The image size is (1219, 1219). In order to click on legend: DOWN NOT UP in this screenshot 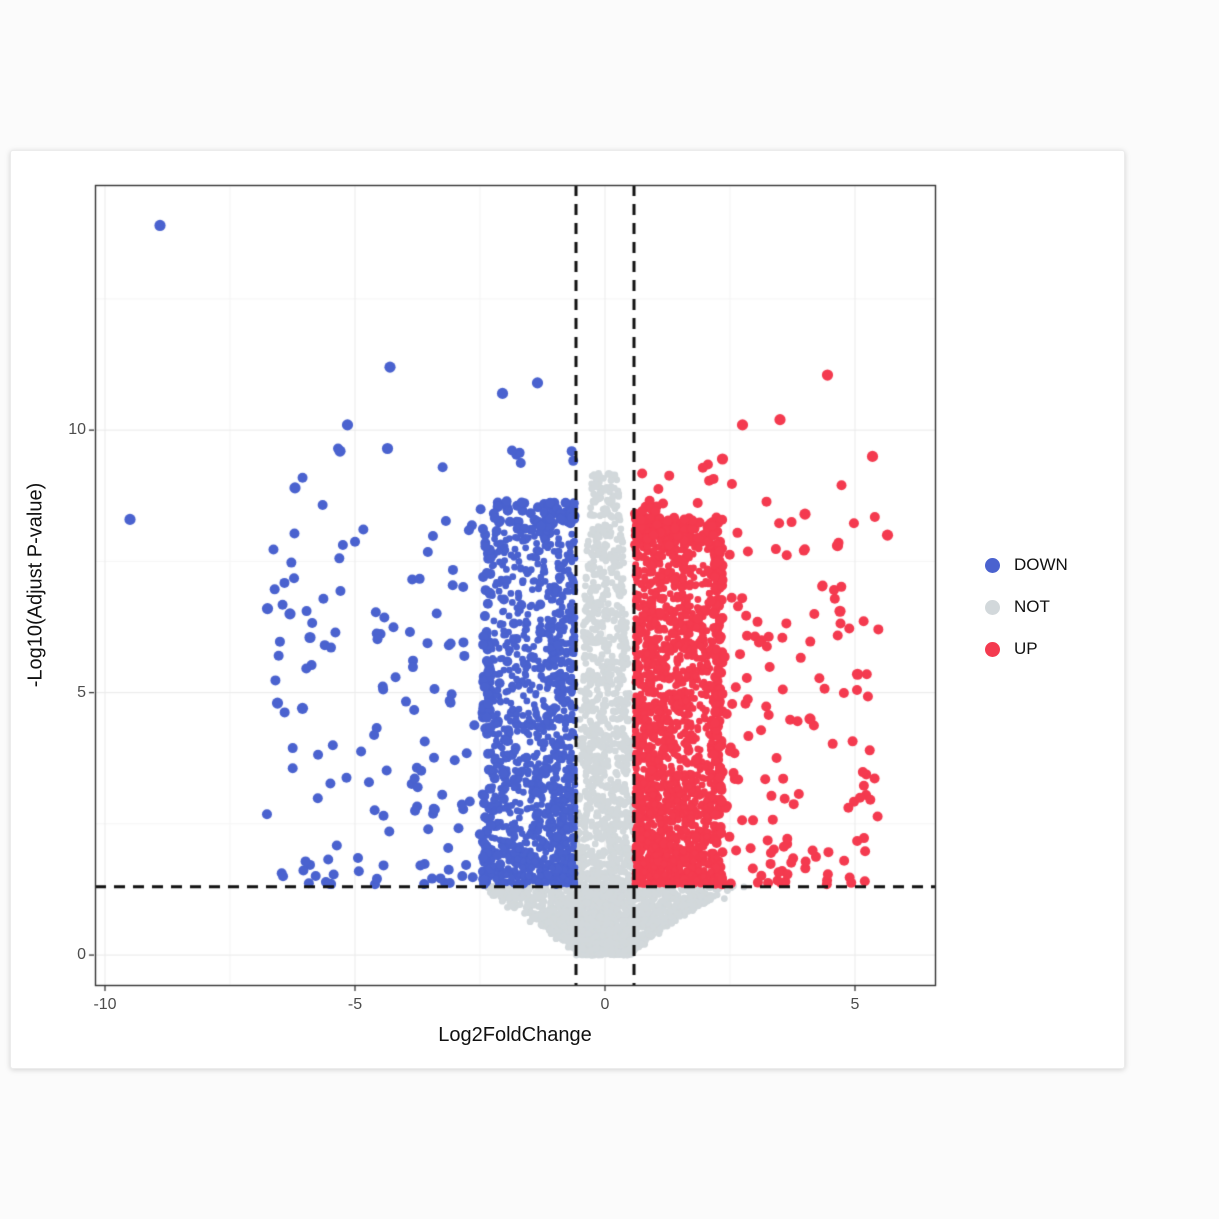, I will do `click(1021, 607)`.